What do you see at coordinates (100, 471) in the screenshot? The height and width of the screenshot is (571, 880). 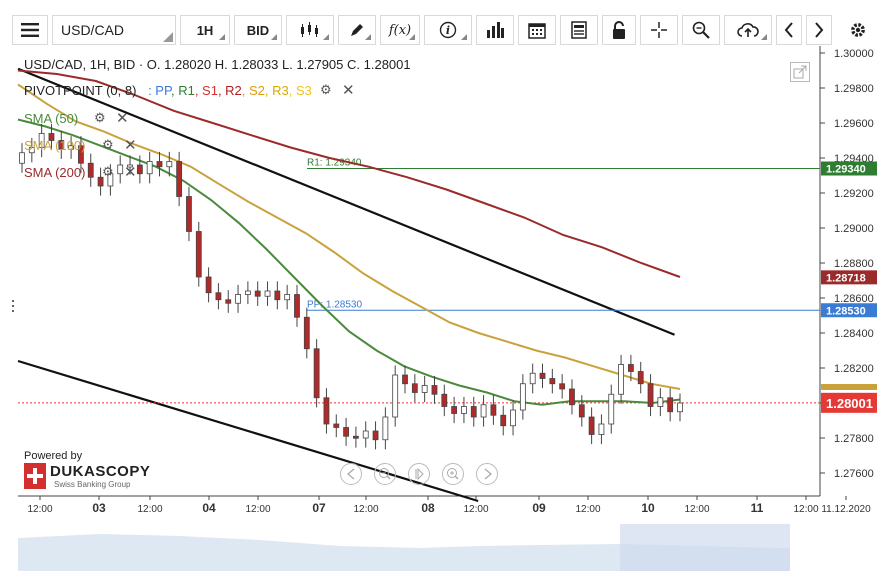 I see `brand-name: DUKASCOPY` at bounding box center [100, 471].